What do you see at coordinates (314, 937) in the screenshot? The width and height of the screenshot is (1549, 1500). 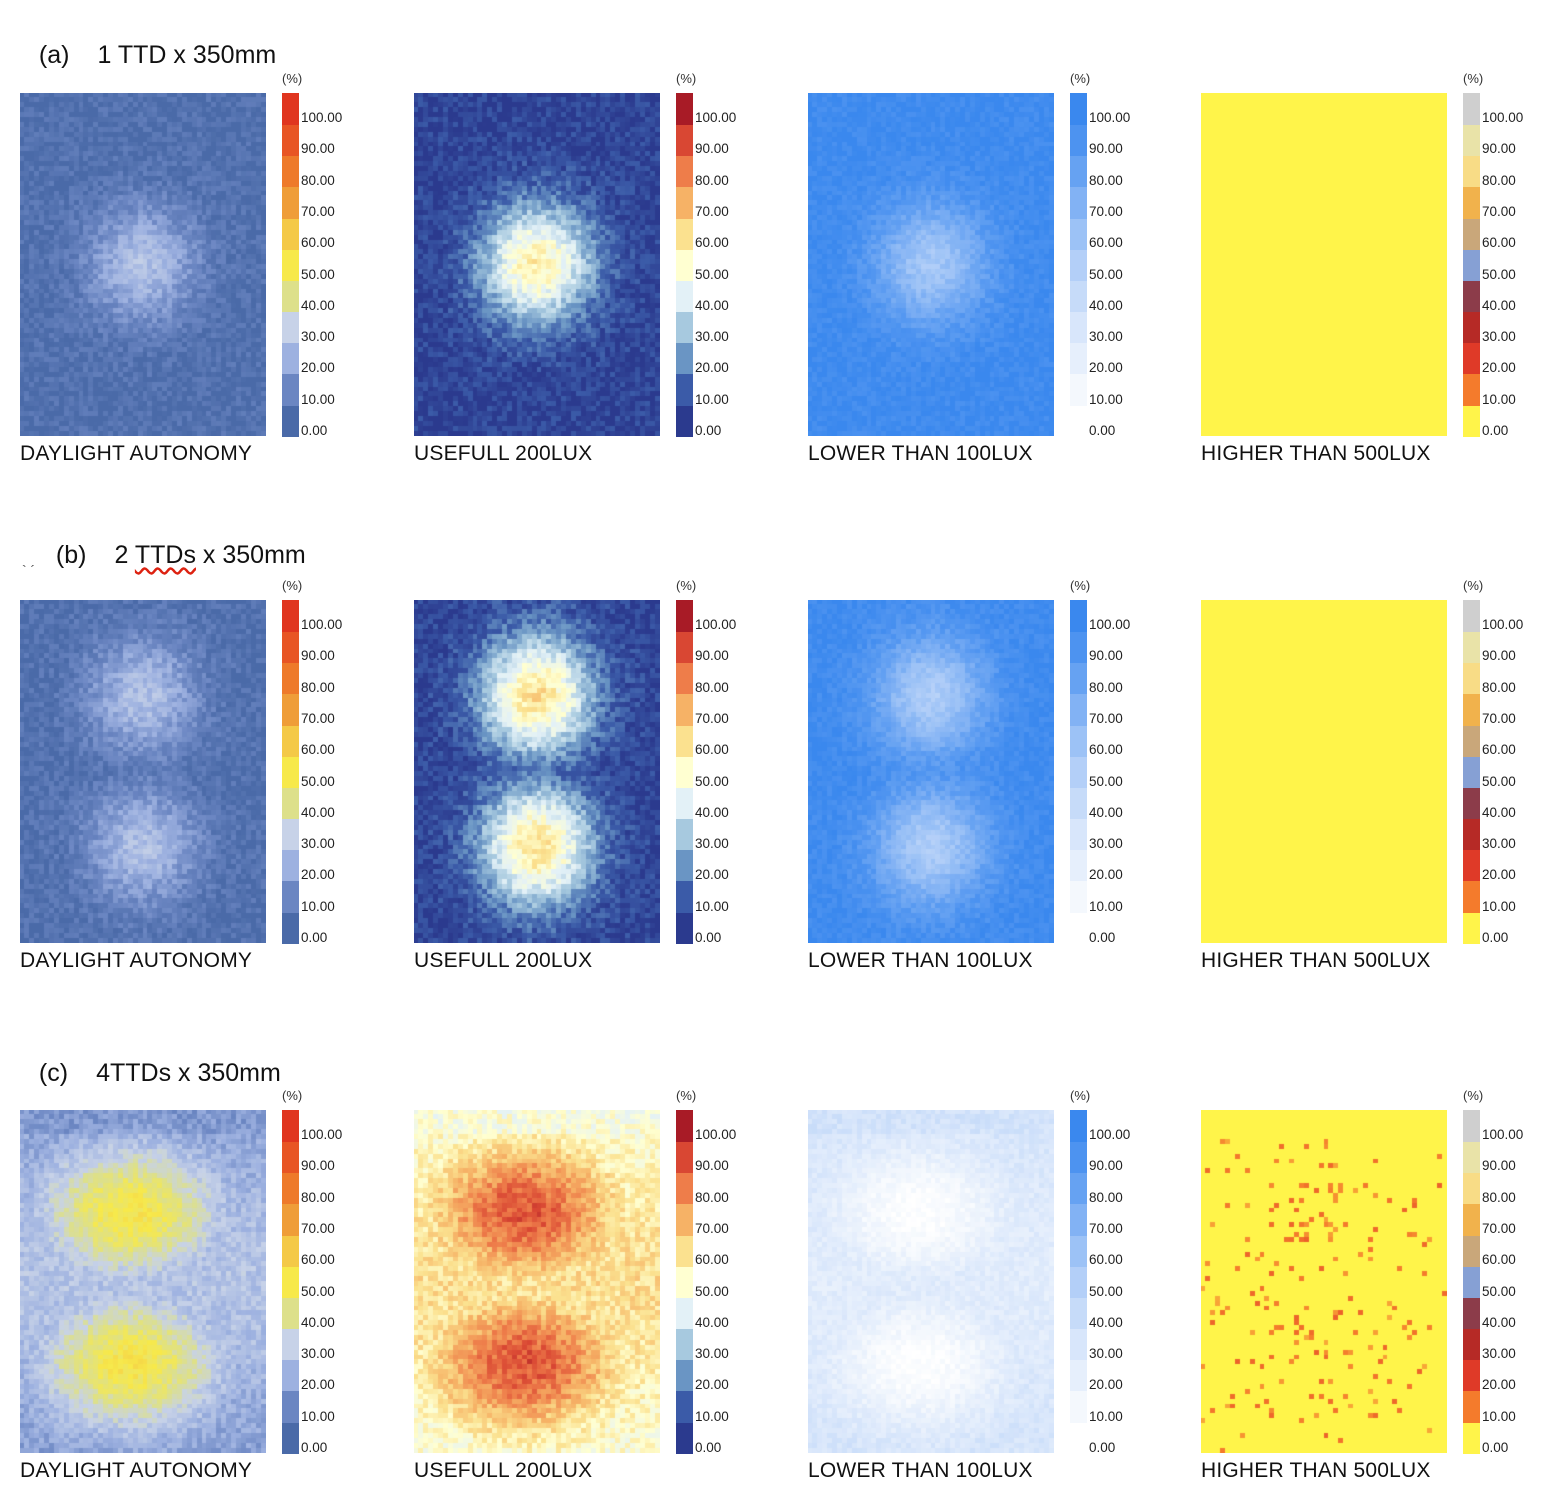 I see `colorbar-tick-b-1-10: 0.00` at bounding box center [314, 937].